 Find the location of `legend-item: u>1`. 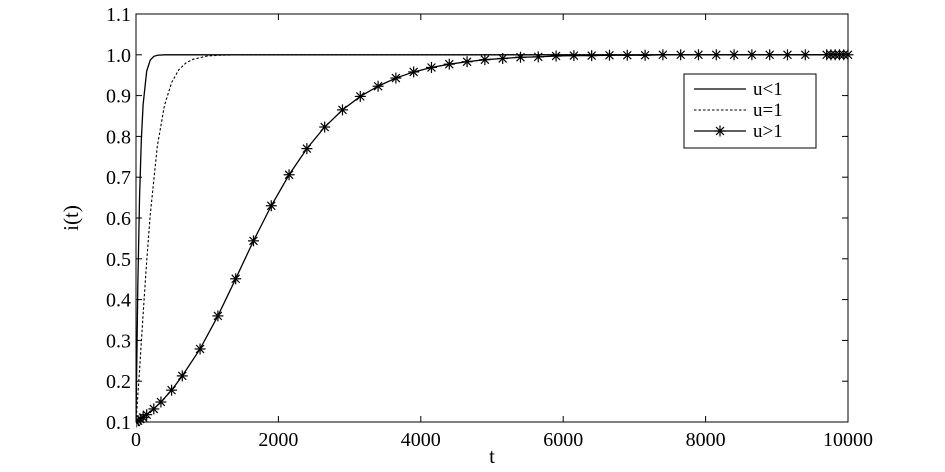

legend-item: u>1 is located at coordinates (738, 131).